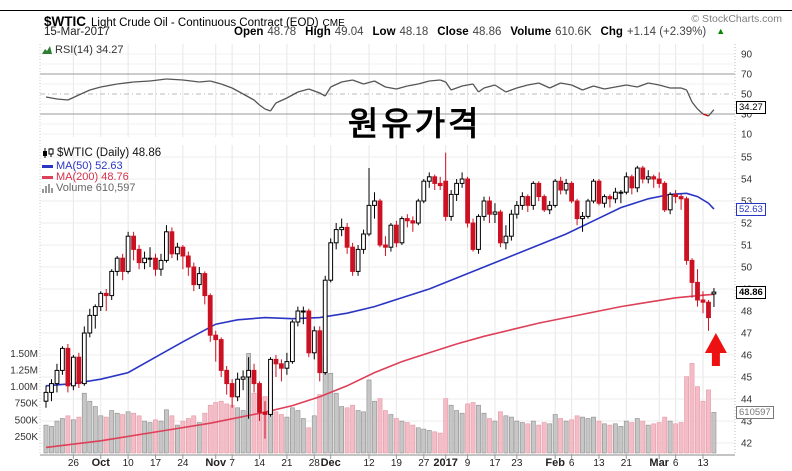 The width and height of the screenshot is (792, 471). Describe the element at coordinates (232, 463) in the screenshot. I see `axis-label: 7` at that location.